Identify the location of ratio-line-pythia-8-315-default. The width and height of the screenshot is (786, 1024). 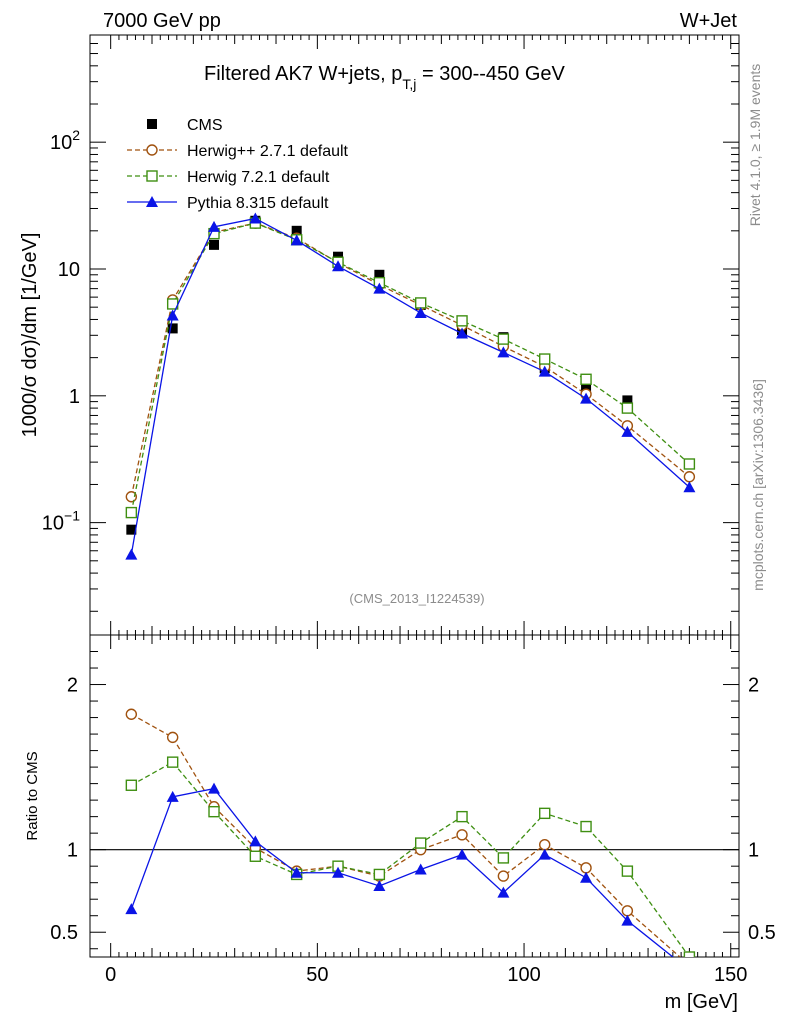
(402, 872).